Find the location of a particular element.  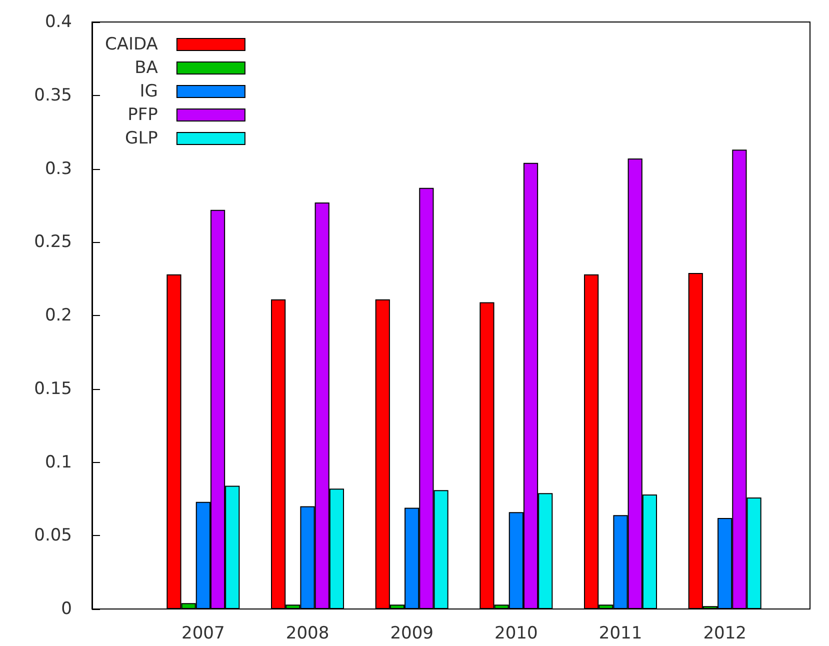

x-tick-label: 2007 is located at coordinates (203, 634).